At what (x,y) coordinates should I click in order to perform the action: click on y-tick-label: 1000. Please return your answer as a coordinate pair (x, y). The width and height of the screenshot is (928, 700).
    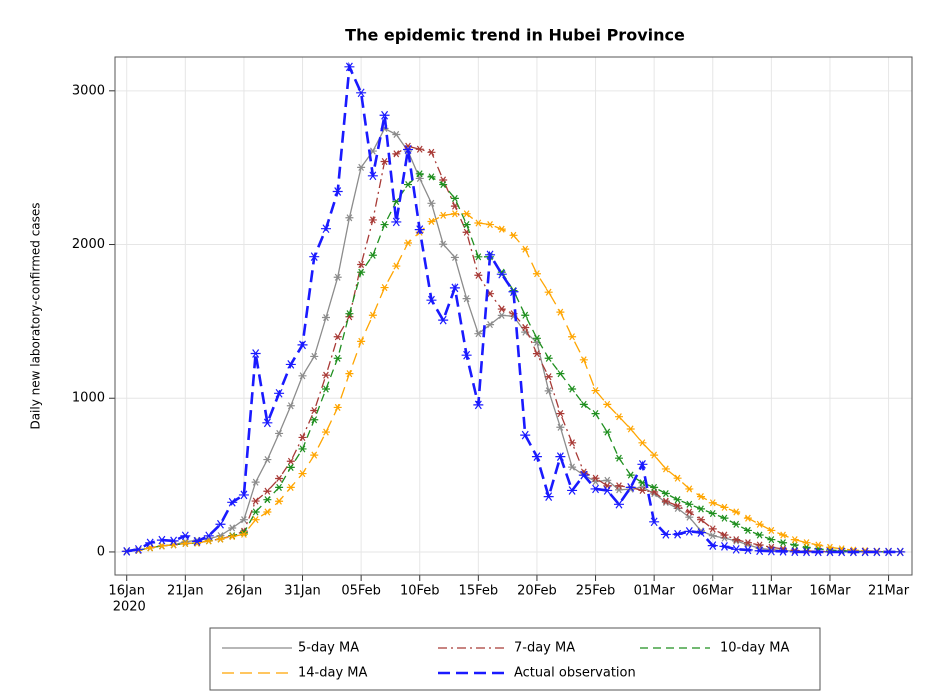
    Looking at the image, I should click on (88, 398).